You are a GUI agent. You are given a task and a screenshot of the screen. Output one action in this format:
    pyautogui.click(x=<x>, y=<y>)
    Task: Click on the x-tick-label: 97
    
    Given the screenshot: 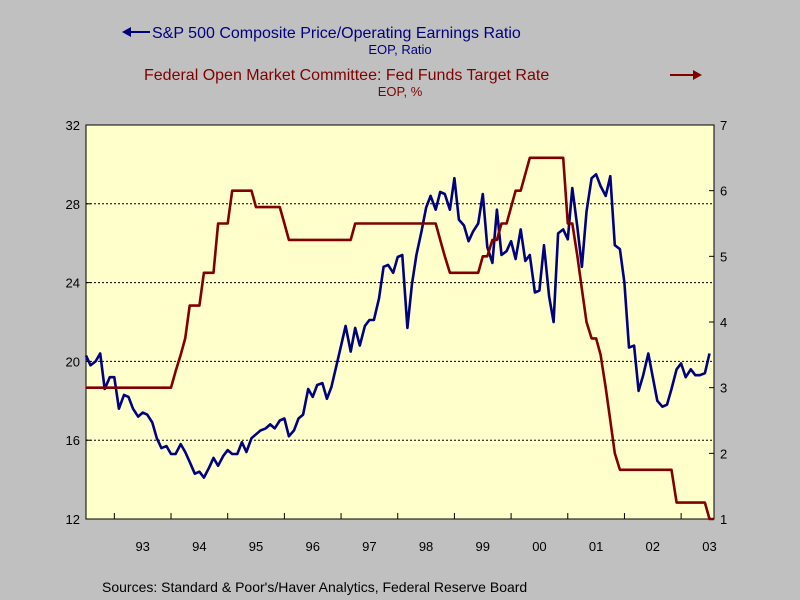 What is the action you would take?
    pyautogui.click(x=369, y=546)
    